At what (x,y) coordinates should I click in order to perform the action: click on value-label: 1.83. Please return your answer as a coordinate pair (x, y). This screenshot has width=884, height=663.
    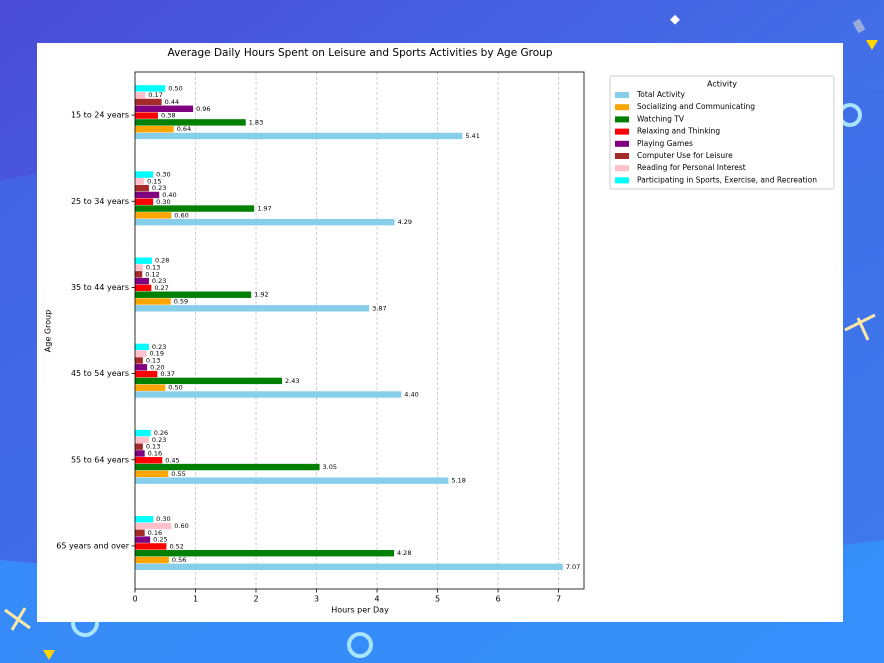
    Looking at the image, I should click on (256, 122).